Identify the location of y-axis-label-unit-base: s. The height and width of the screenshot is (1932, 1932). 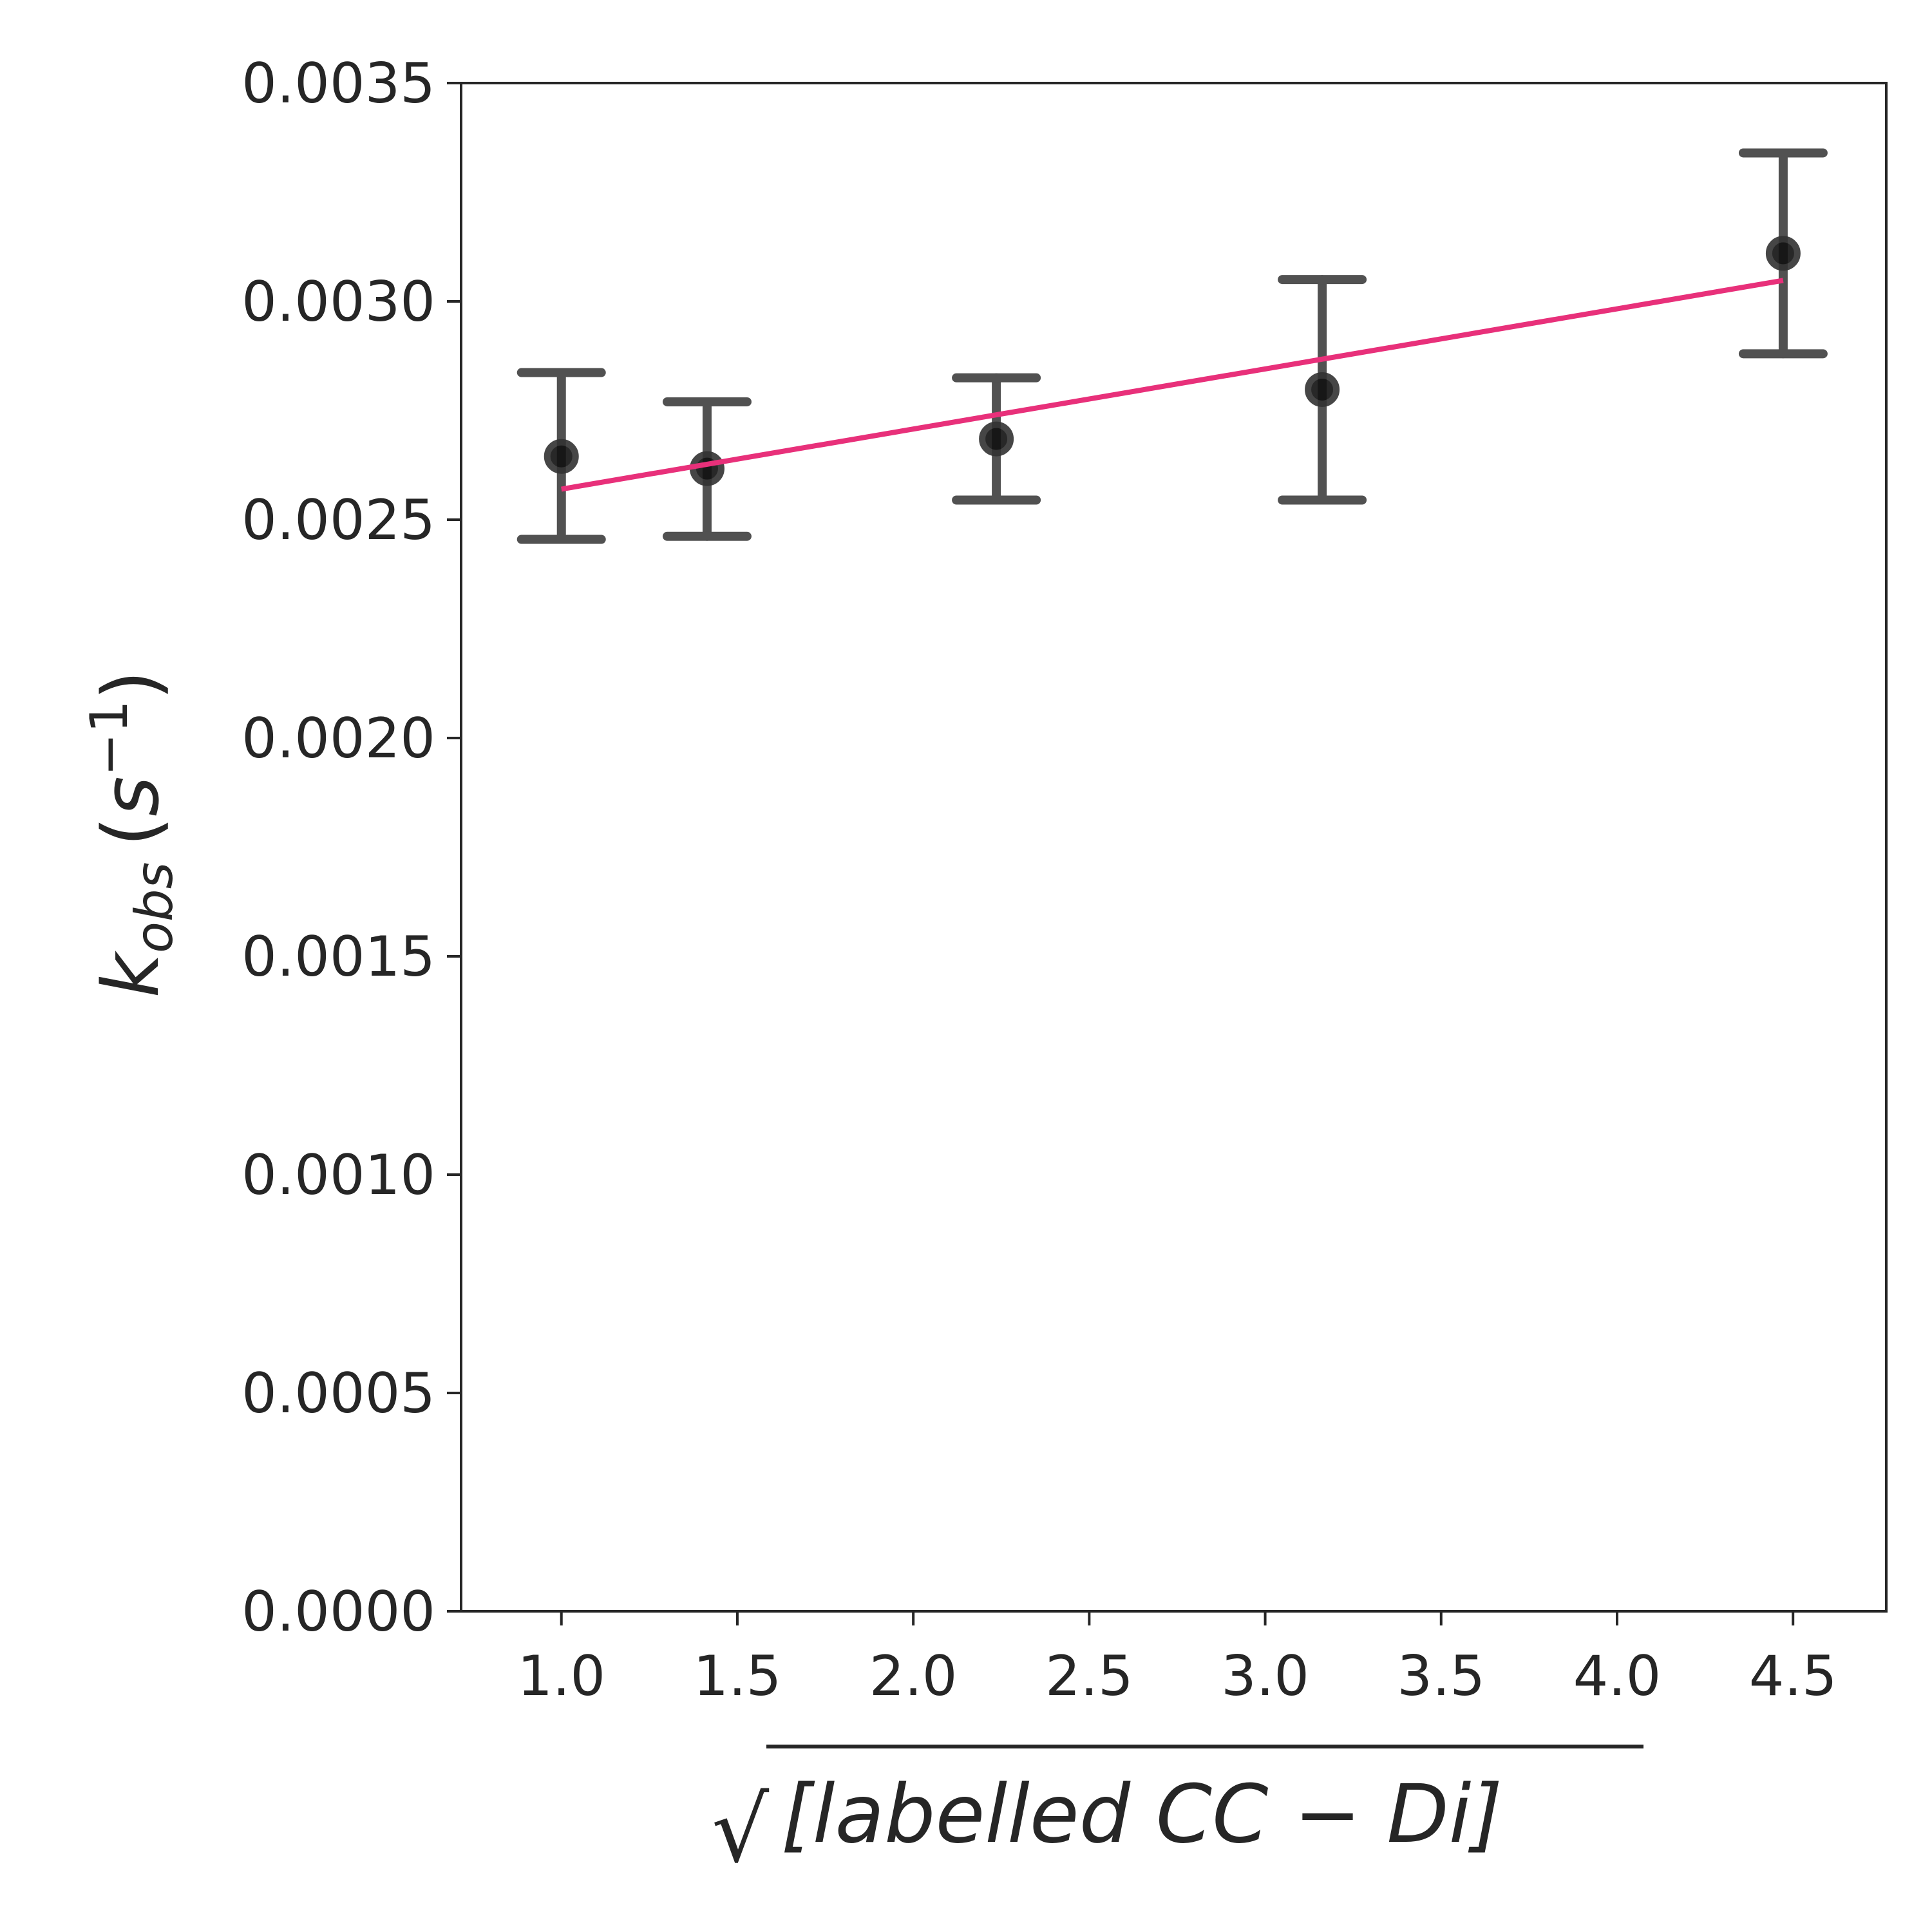
(131, 796).